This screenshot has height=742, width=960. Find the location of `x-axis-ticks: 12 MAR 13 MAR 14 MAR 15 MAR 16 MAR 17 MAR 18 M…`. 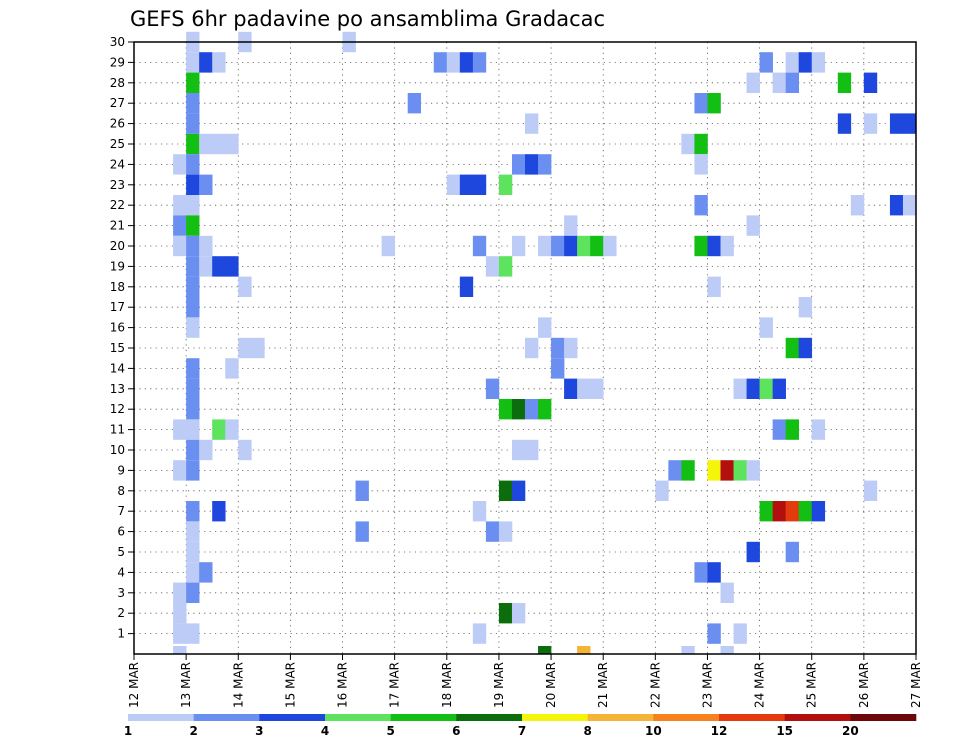

x-axis-ticks: 12 MAR 13 MAR 14 MAR 15 MAR 16 MAR 17 MAR 18 M… is located at coordinates (525, 681).